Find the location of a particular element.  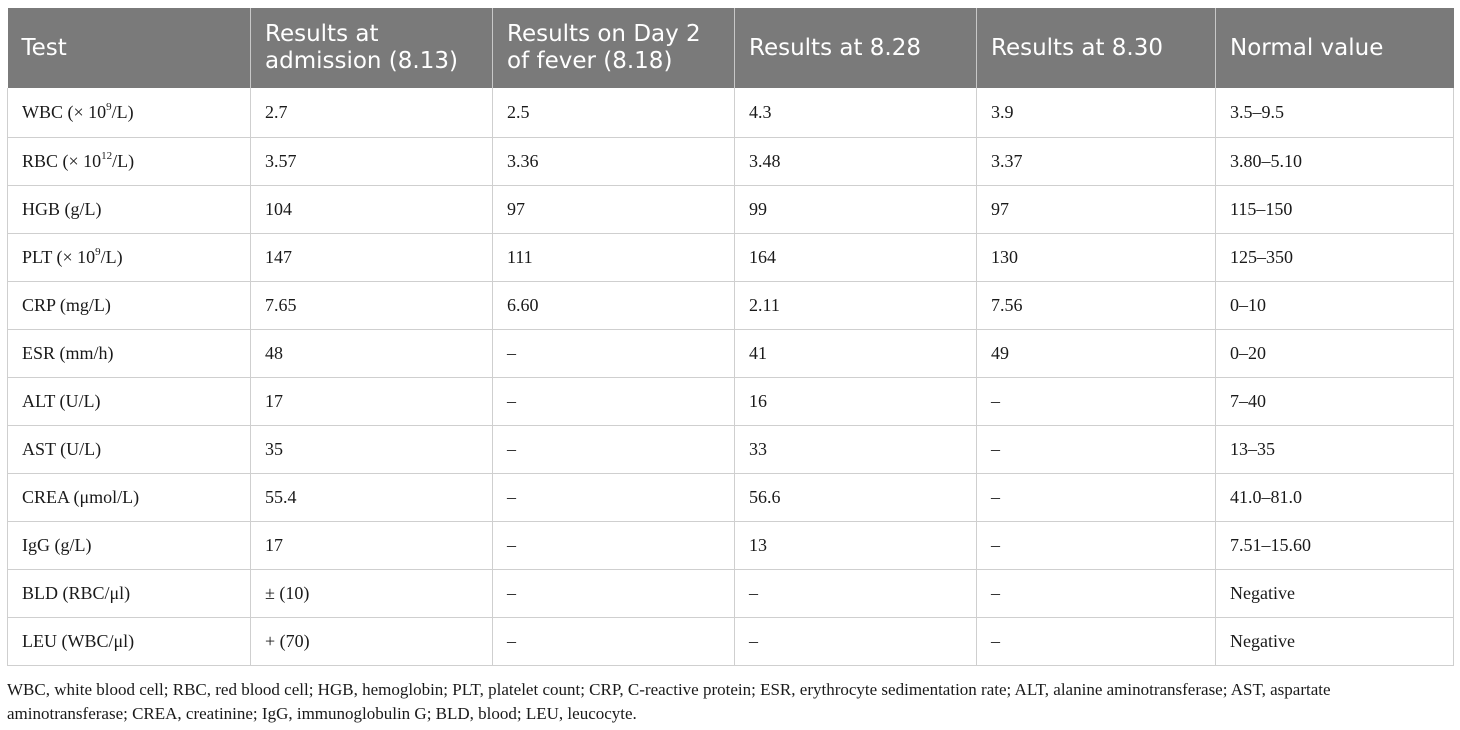

test-name-cell: BLD (RBC/μl) is located at coordinates (129, 593).